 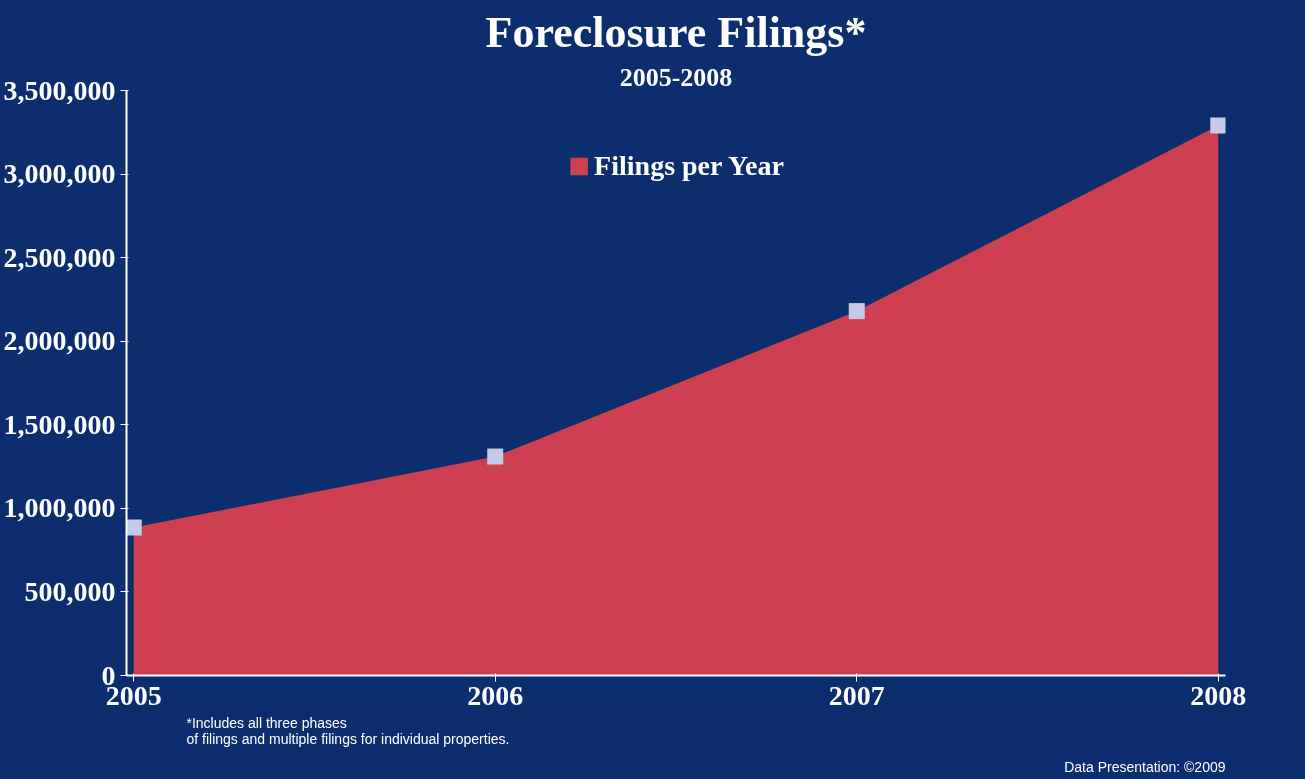 I want to click on text: Data Presentation: ©2009, so click(x=1145, y=766).